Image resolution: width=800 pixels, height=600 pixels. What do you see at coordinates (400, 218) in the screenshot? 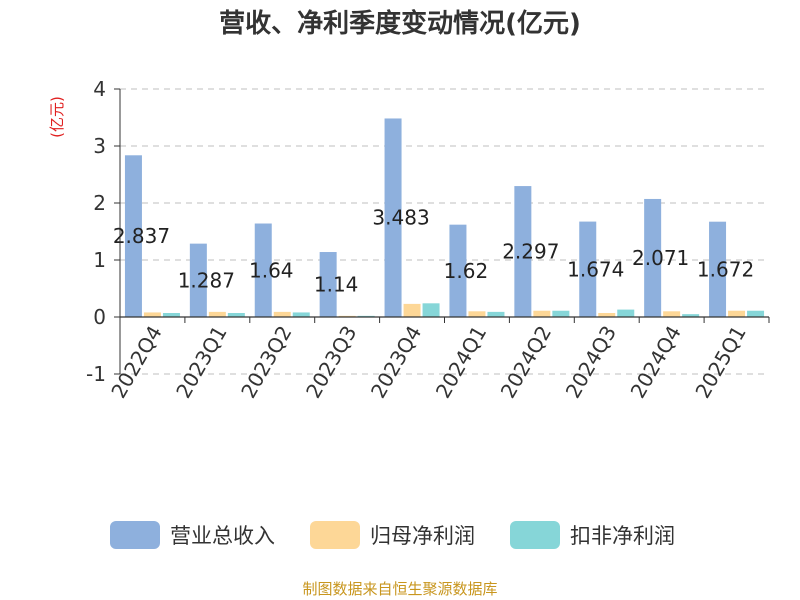
I see `data-label: 3.483` at bounding box center [400, 218].